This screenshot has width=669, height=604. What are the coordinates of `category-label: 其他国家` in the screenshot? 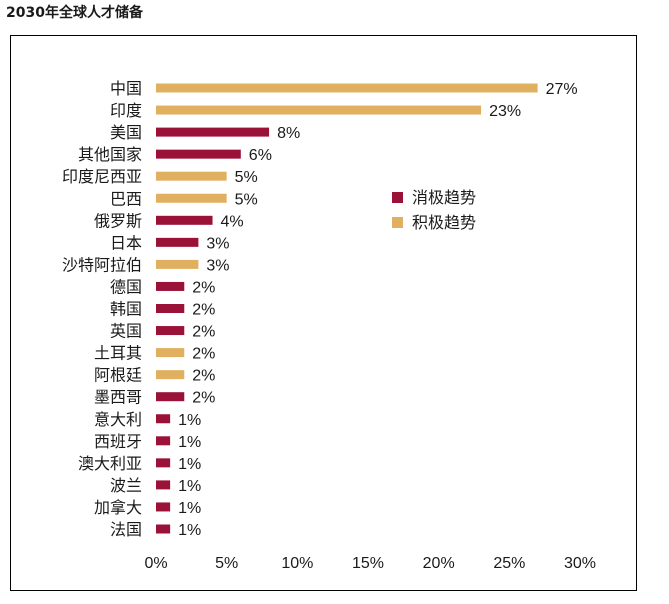 It's located at (110, 154).